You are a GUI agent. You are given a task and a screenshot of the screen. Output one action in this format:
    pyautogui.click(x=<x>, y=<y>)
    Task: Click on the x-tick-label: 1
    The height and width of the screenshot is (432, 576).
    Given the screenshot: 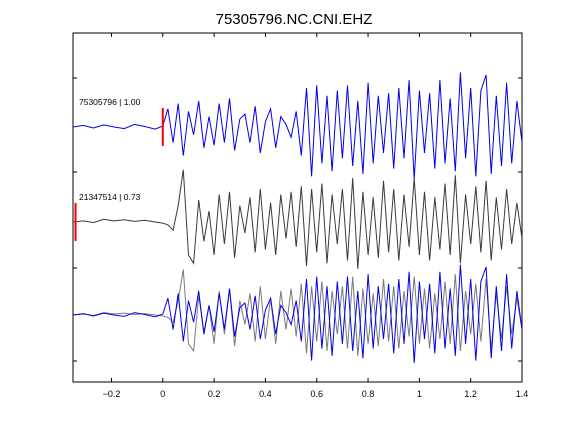 What is the action you would take?
    pyautogui.click(x=419, y=394)
    